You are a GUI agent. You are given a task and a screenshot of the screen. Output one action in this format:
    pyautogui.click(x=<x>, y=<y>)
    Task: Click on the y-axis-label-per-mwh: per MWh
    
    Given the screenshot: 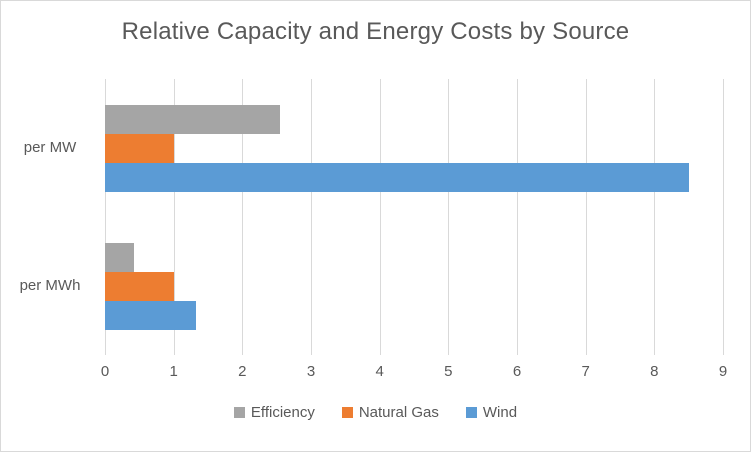 What is the action you would take?
    pyautogui.click(x=50, y=285)
    